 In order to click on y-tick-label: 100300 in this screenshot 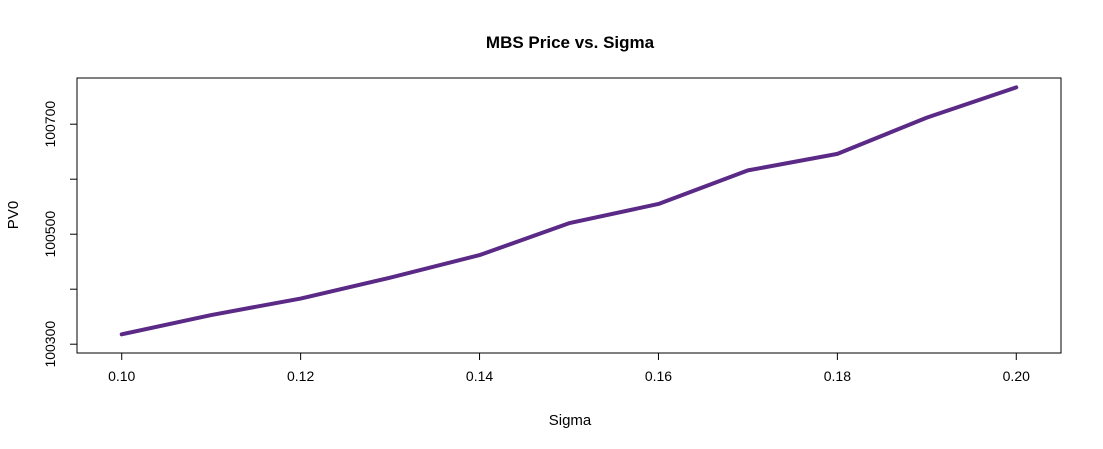, I will do `click(50, 344)`.